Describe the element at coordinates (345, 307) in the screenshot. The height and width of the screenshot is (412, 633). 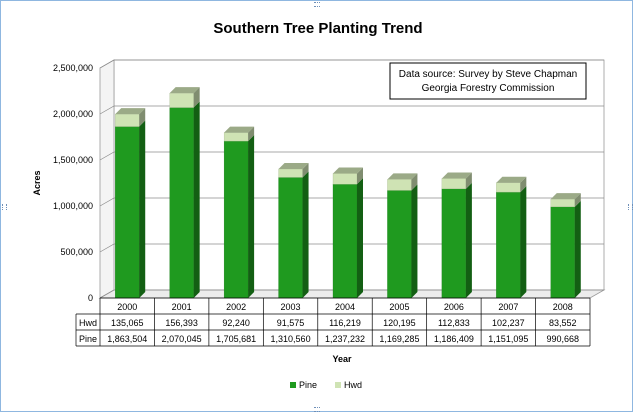
I see `x-tick-label: 2004` at that location.